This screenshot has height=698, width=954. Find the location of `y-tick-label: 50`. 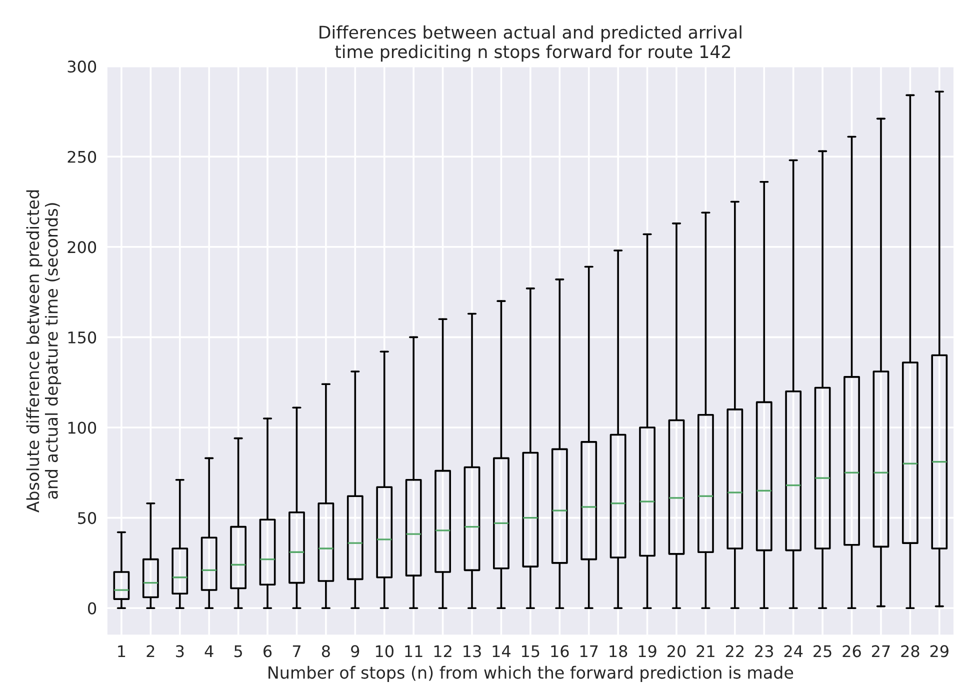

y-tick-label: 50 is located at coordinates (87, 518).